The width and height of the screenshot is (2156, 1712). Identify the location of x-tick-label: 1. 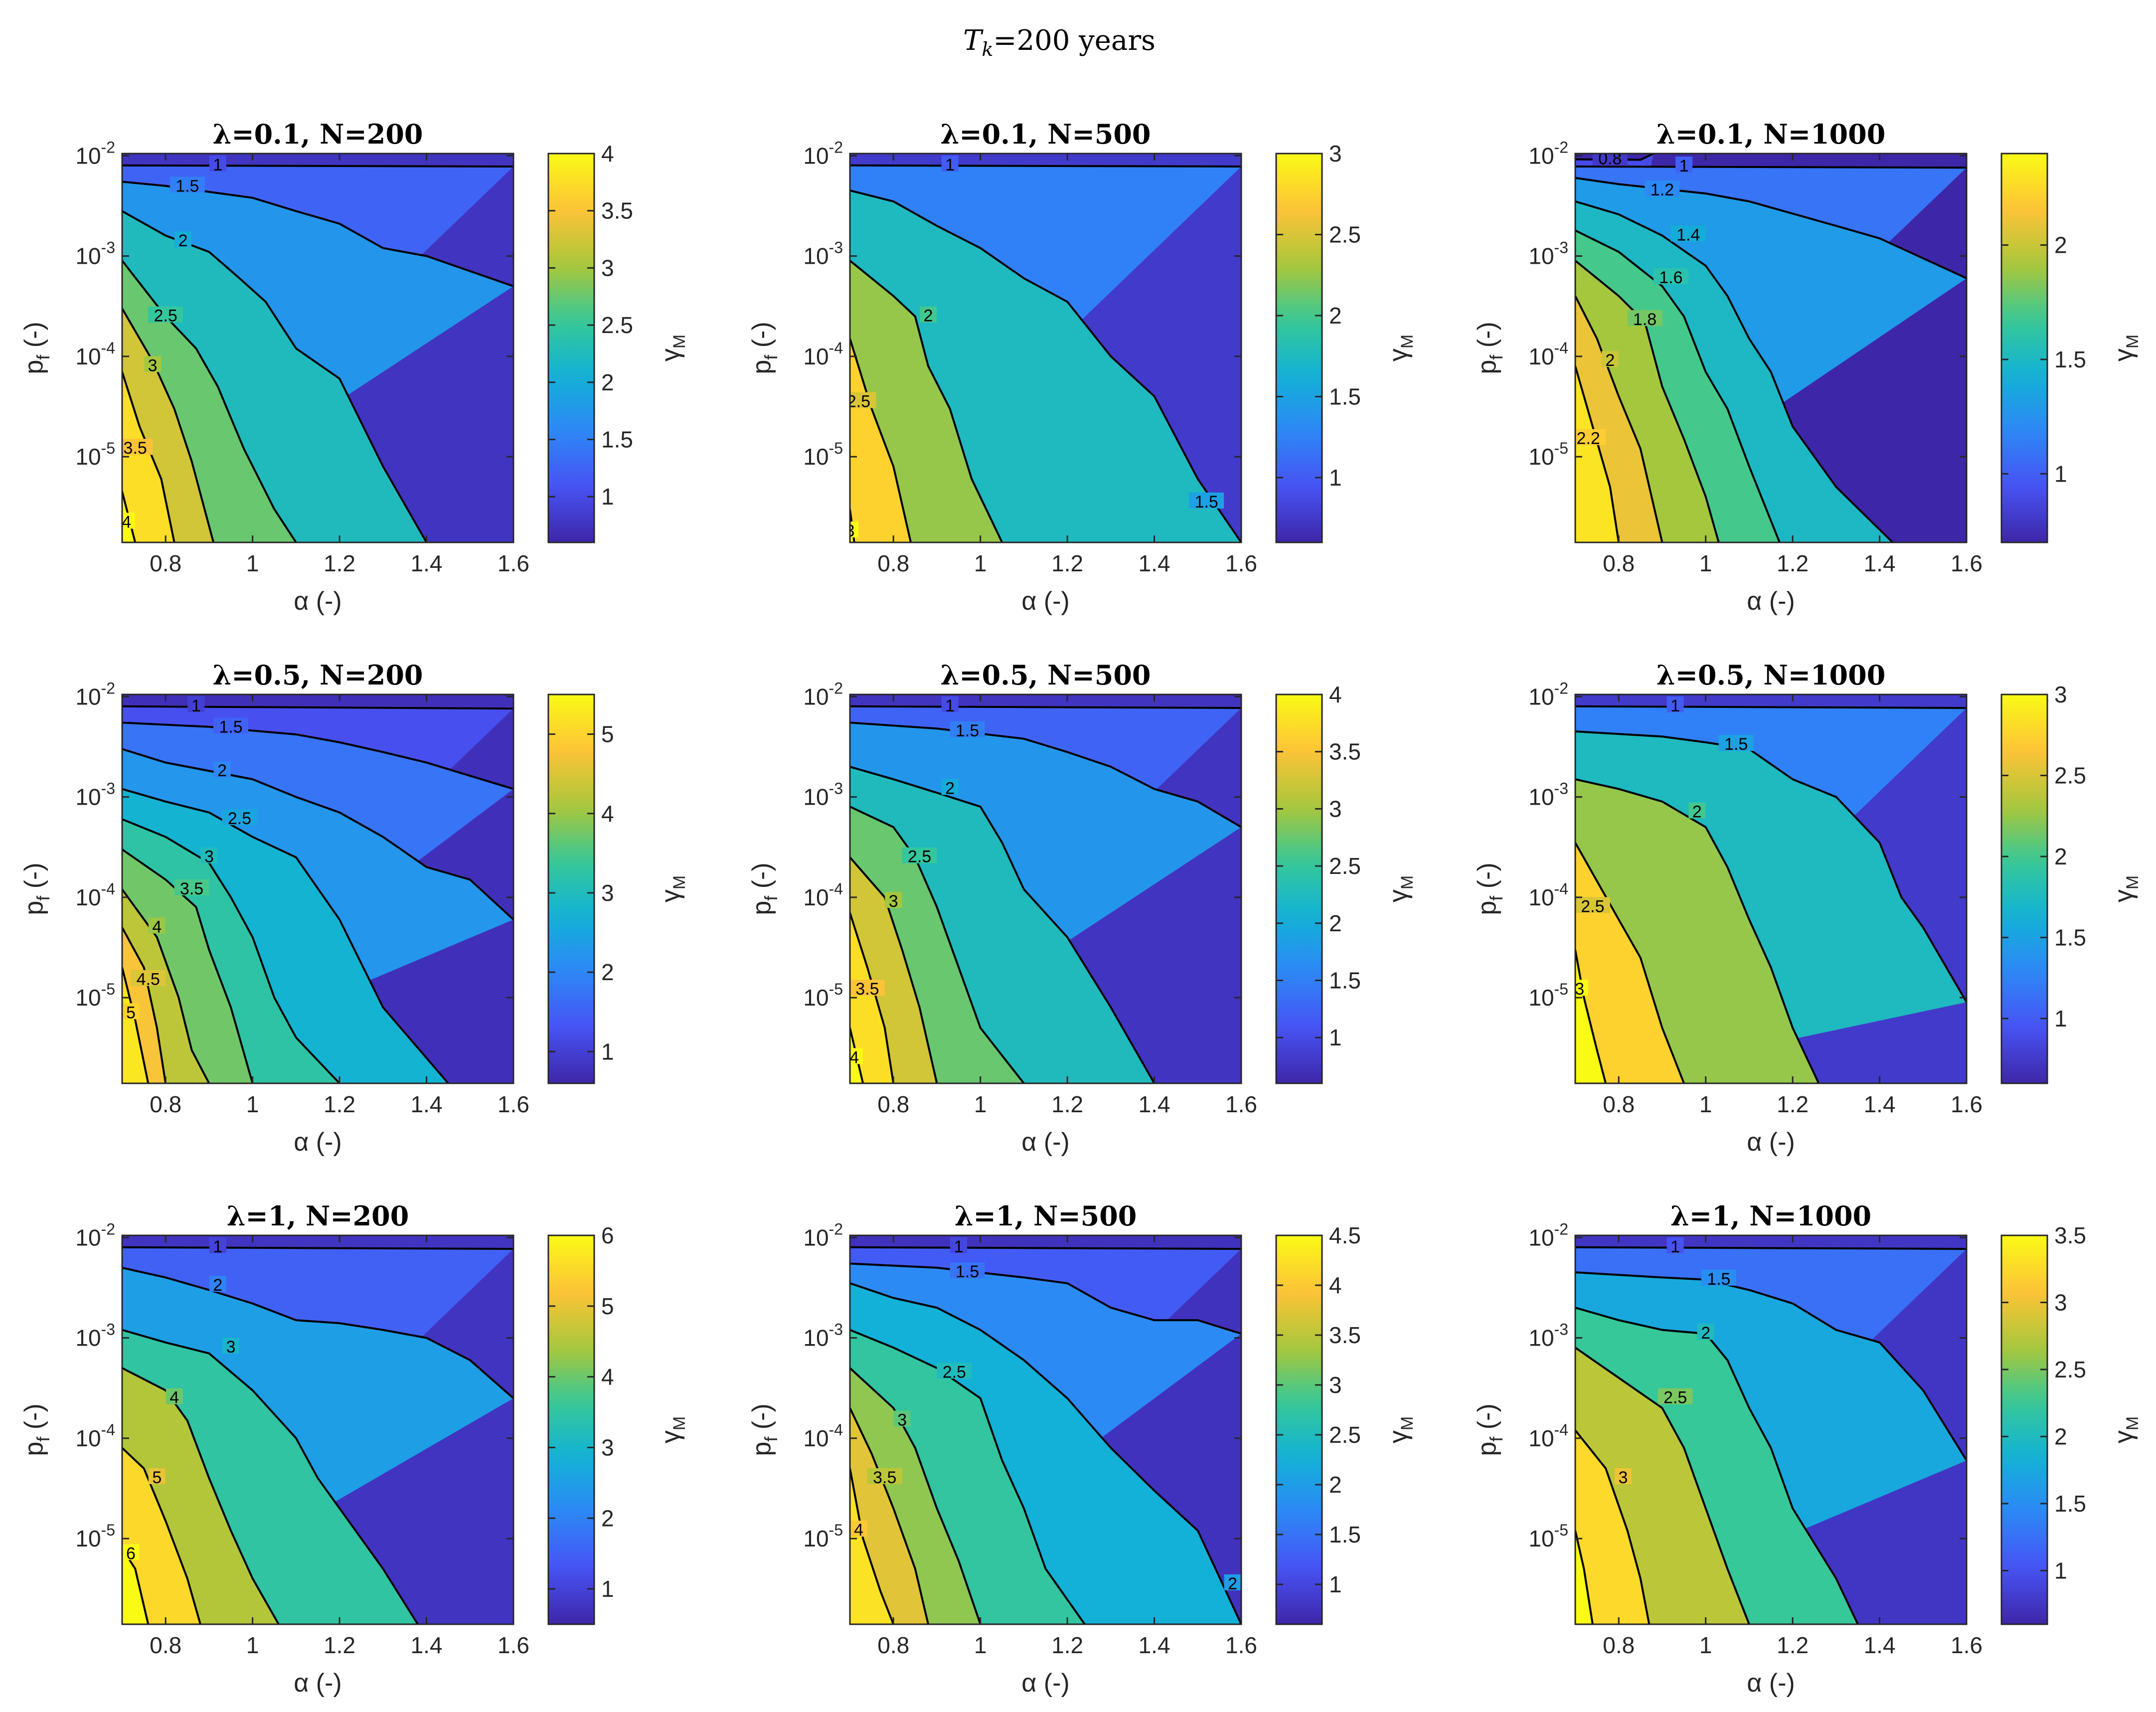
(1705, 563).